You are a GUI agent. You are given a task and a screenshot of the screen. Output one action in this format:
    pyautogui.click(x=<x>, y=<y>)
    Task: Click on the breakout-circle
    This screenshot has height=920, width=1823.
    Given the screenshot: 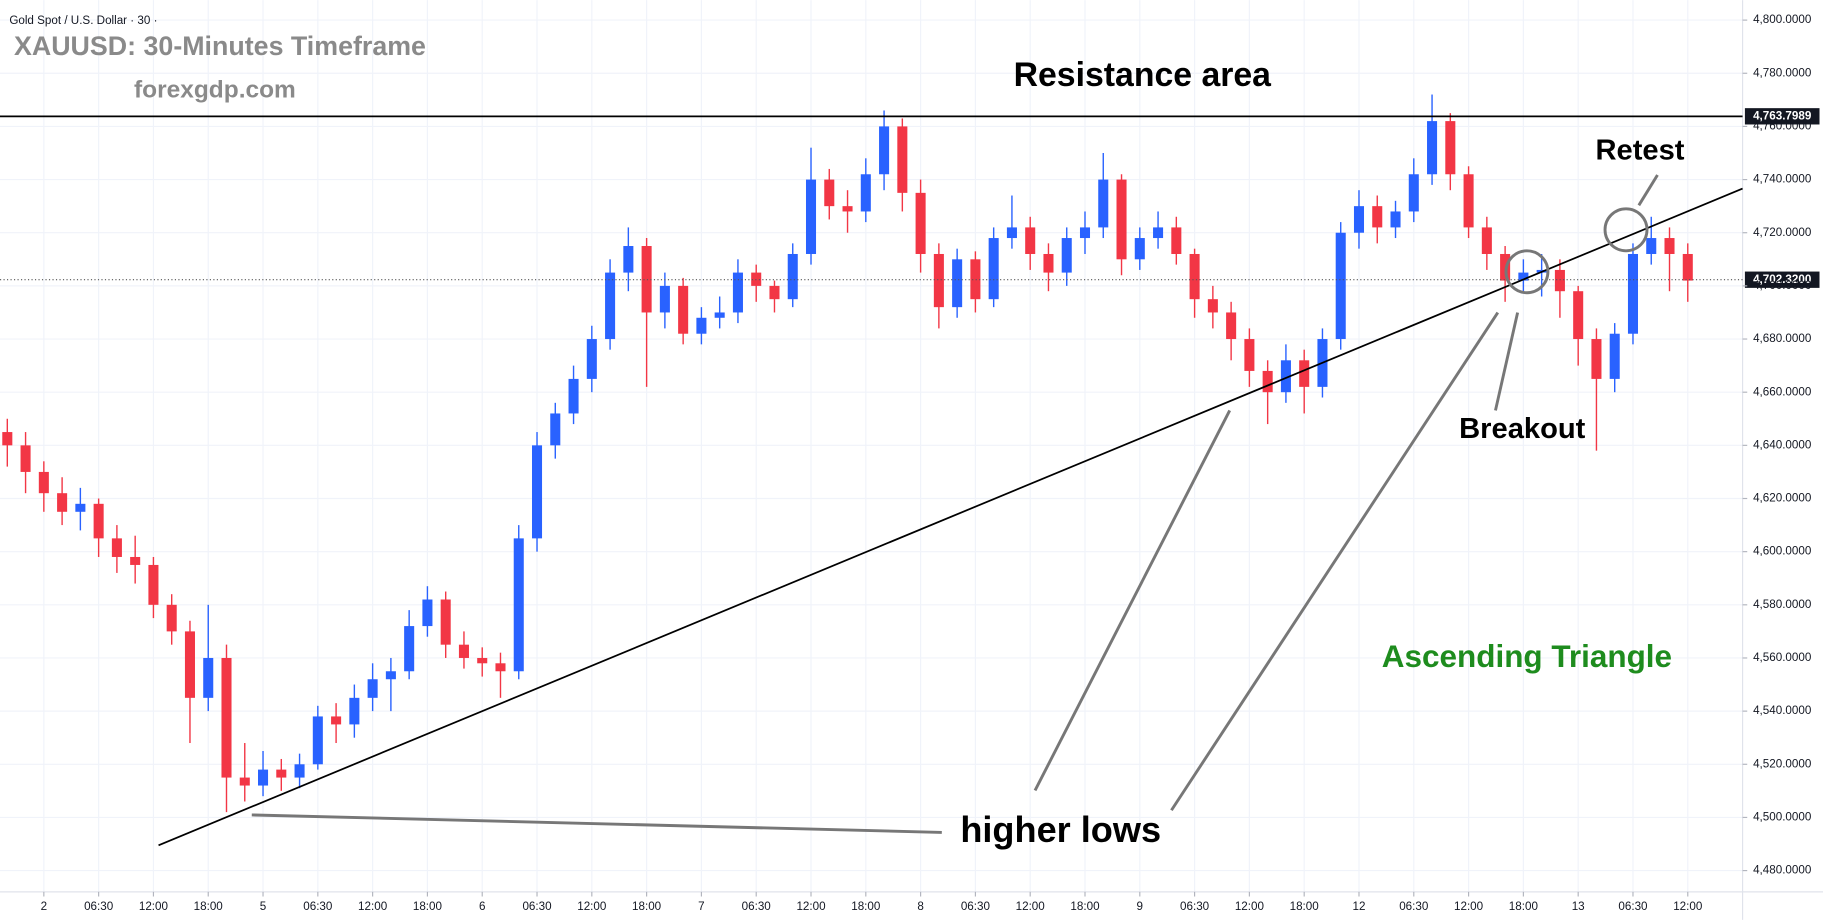 What is the action you would take?
    pyautogui.click(x=1527, y=272)
    